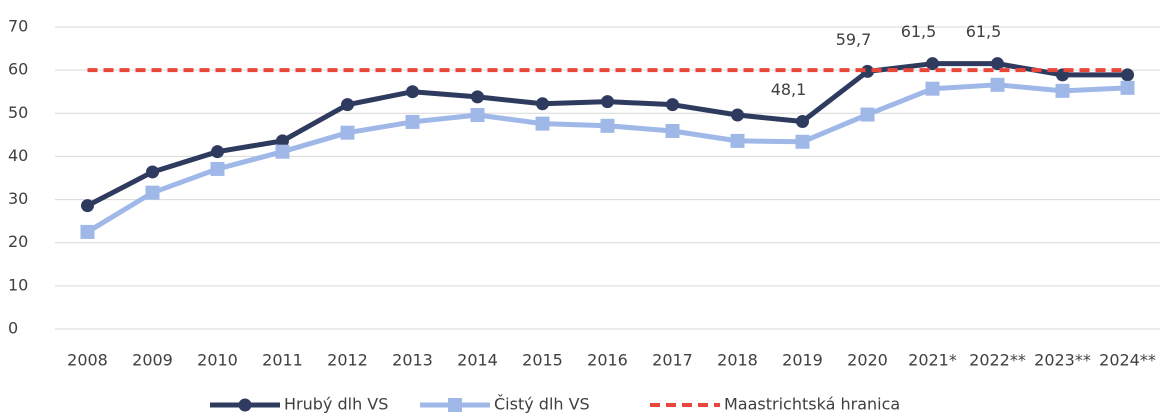 The height and width of the screenshot is (420, 1171). Describe the element at coordinates (812, 404) in the screenshot. I see `legend-label: Maastrichtská hranica` at that location.